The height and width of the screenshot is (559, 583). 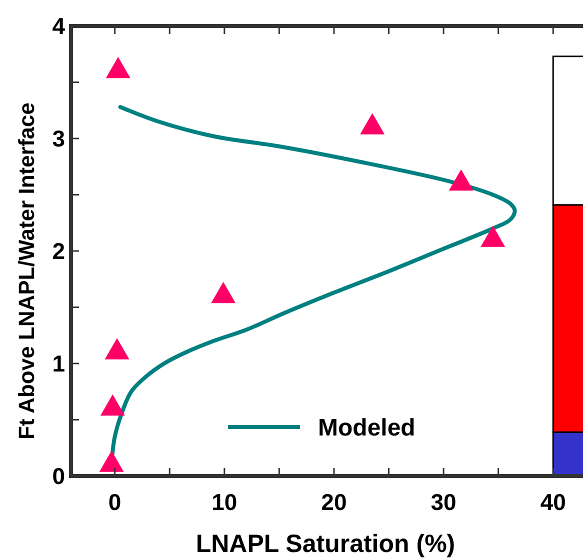 I want to click on x-tick-label: 0, so click(x=115, y=502).